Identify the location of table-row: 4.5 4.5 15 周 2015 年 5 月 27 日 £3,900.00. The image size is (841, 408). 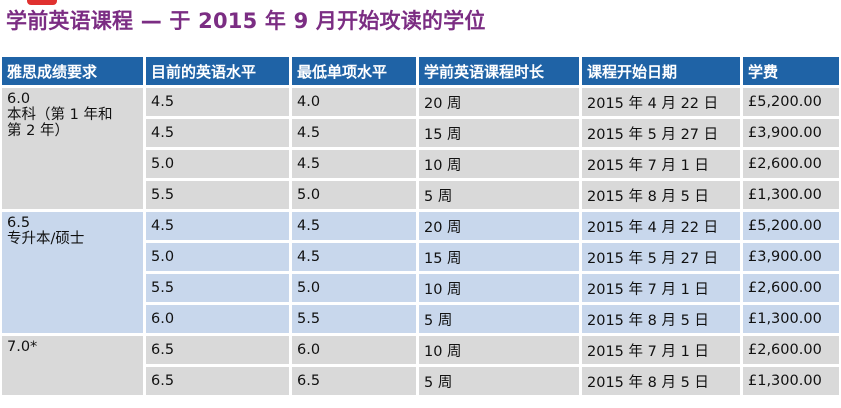
(420, 134).